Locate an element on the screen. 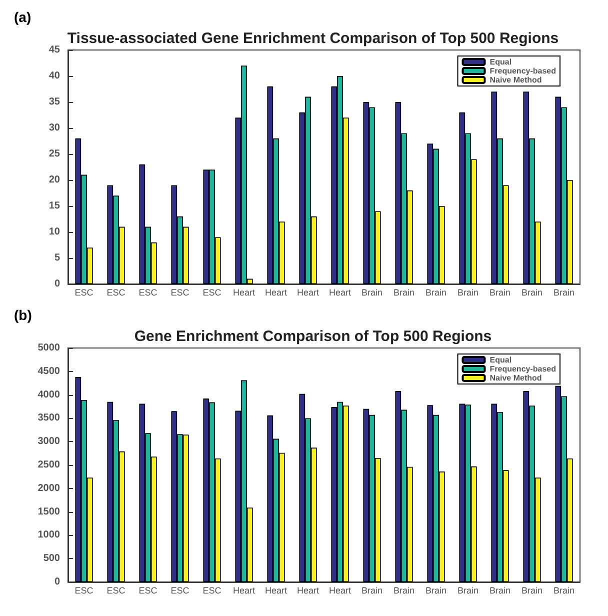 Image resolution: width=608 pixels, height=616 pixels. y-tick-label: 30 is located at coordinates (54, 128).